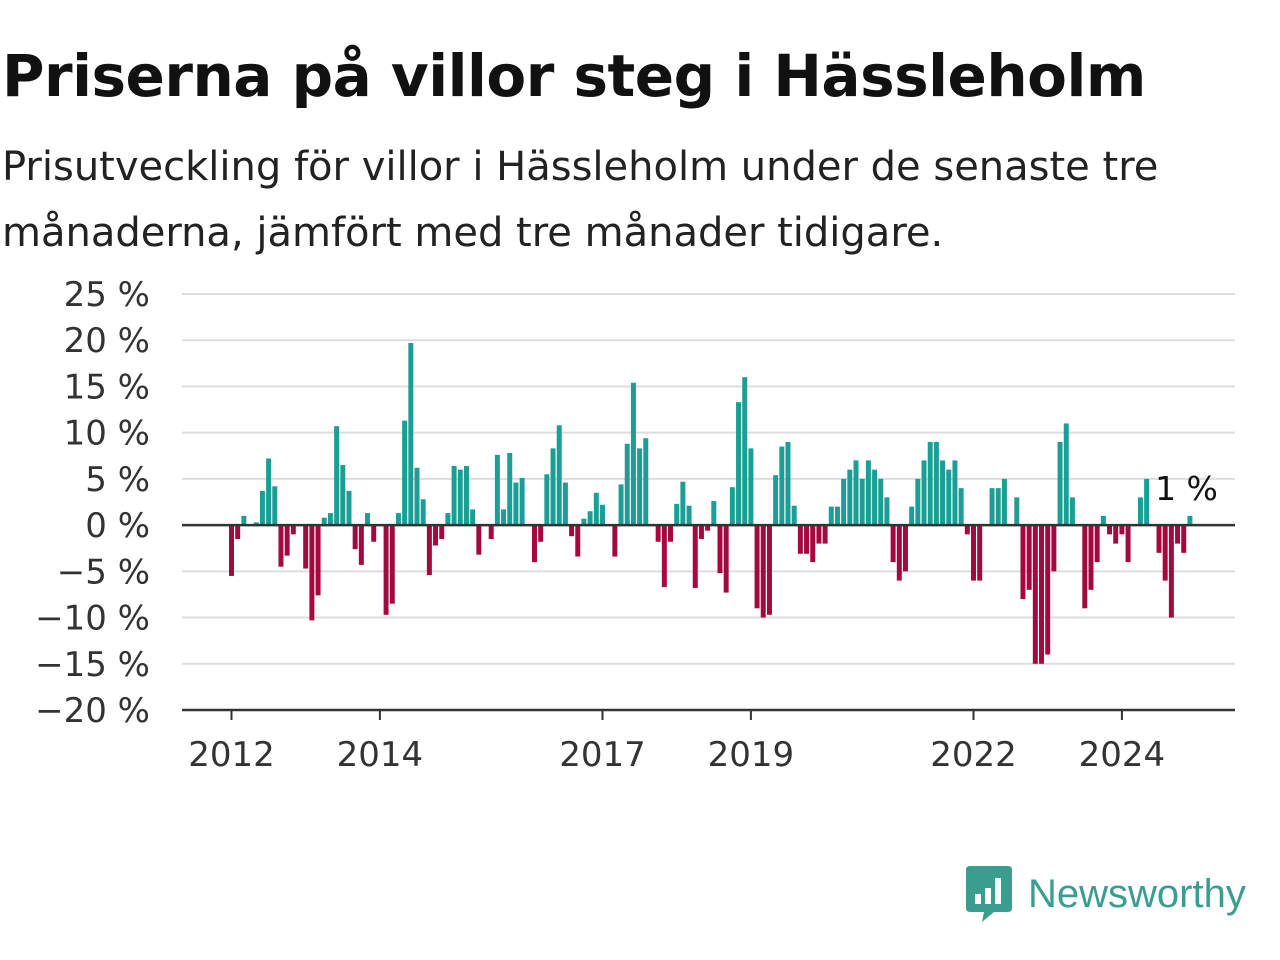  Describe the element at coordinates (92, 619) in the screenshot. I see `y-tick-label: −10 %` at that location.